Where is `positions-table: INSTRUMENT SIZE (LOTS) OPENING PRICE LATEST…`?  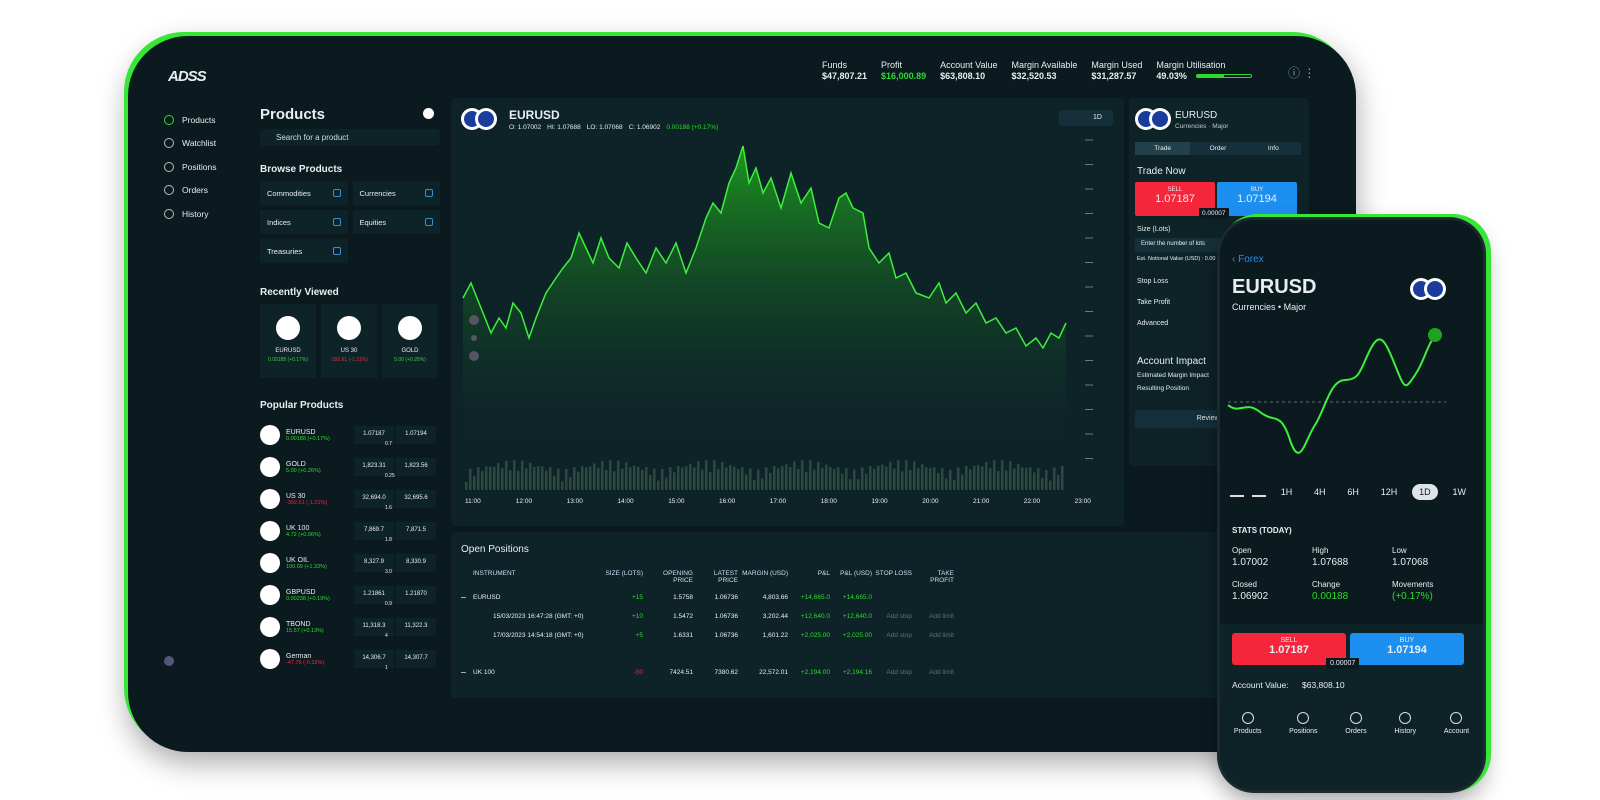 positions-table: INSTRUMENT SIZE (LOTS) OPENING PRICE LATEST… is located at coordinates (731, 626).